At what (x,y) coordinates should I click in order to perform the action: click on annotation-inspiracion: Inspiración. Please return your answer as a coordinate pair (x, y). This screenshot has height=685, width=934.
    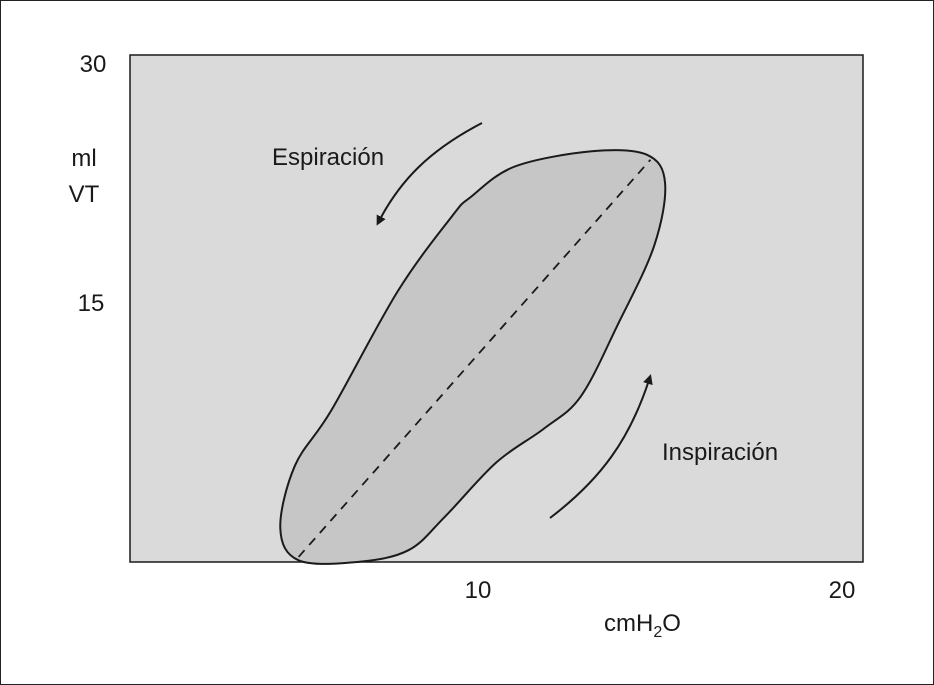
    Looking at the image, I should click on (720, 452).